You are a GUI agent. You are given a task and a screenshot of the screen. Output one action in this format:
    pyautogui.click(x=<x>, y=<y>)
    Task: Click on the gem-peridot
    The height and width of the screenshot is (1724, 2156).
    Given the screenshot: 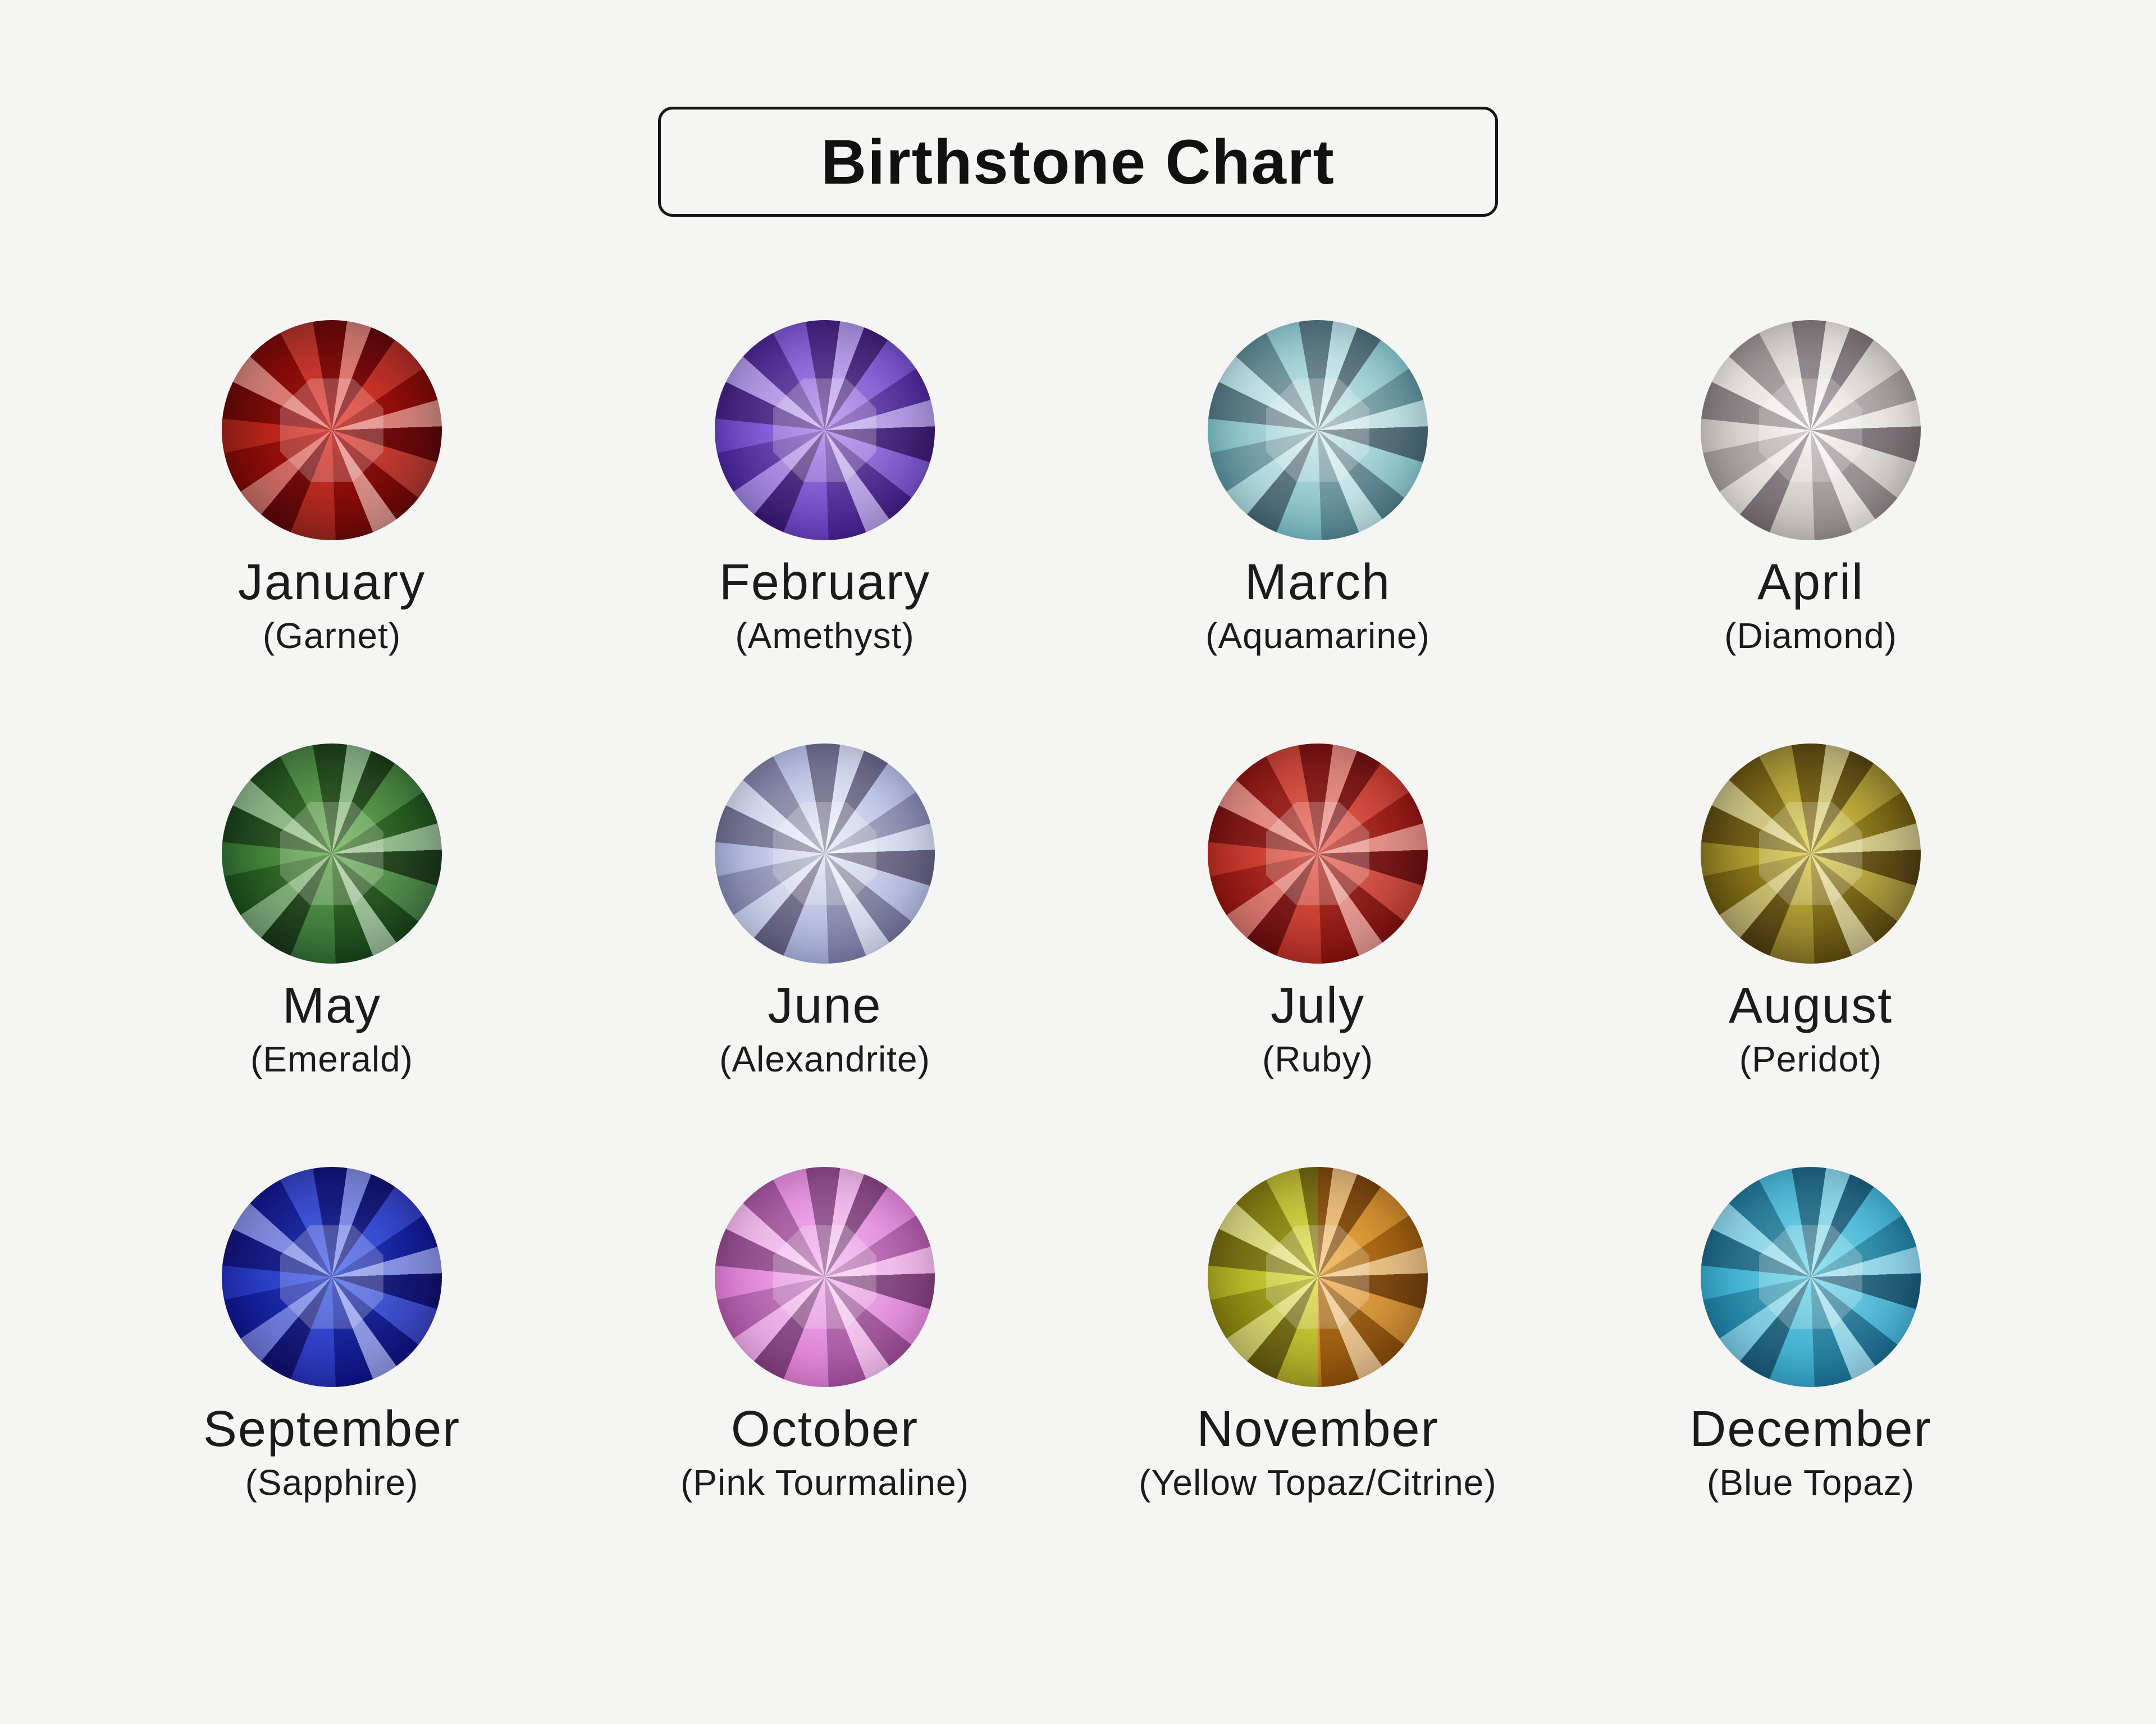 What is the action you would take?
    pyautogui.click(x=1811, y=854)
    